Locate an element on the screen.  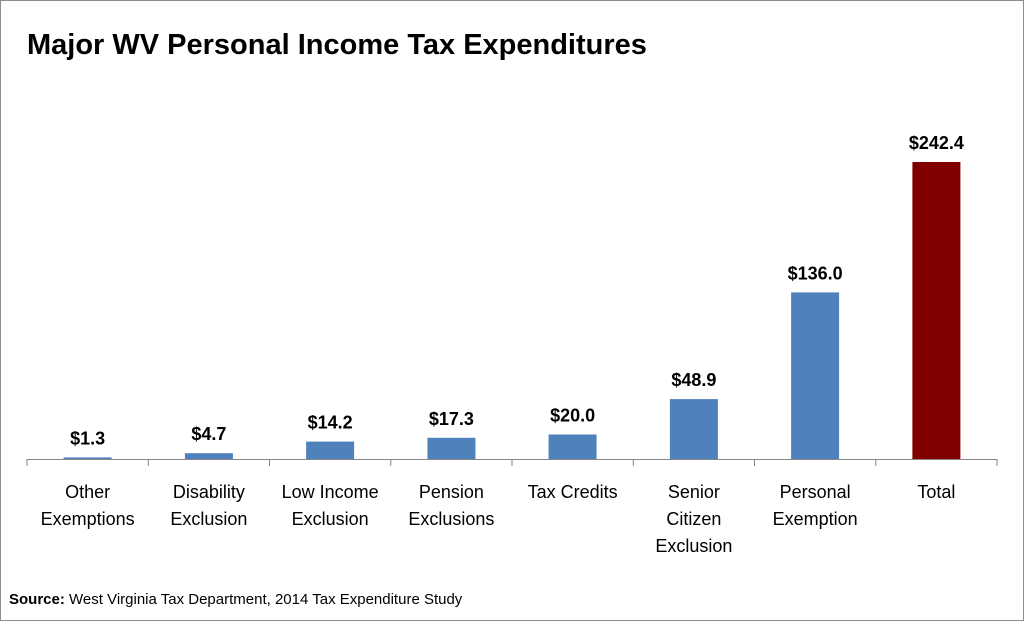
data-label-0: $1.3 is located at coordinates (87, 438).